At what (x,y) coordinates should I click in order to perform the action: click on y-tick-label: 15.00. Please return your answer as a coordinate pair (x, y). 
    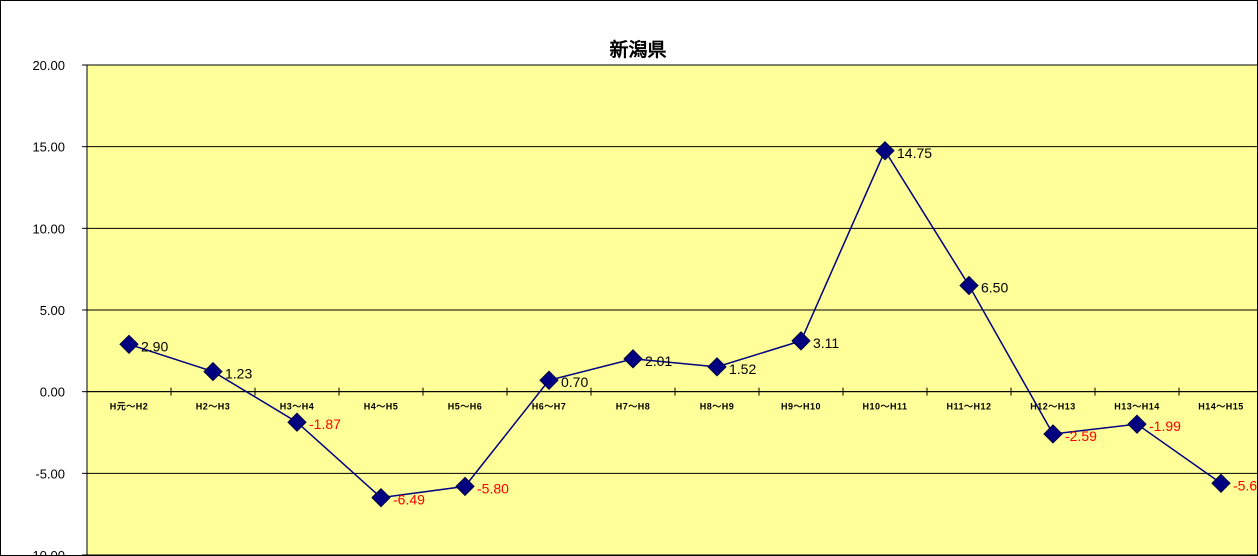
    Looking at the image, I should click on (48, 147).